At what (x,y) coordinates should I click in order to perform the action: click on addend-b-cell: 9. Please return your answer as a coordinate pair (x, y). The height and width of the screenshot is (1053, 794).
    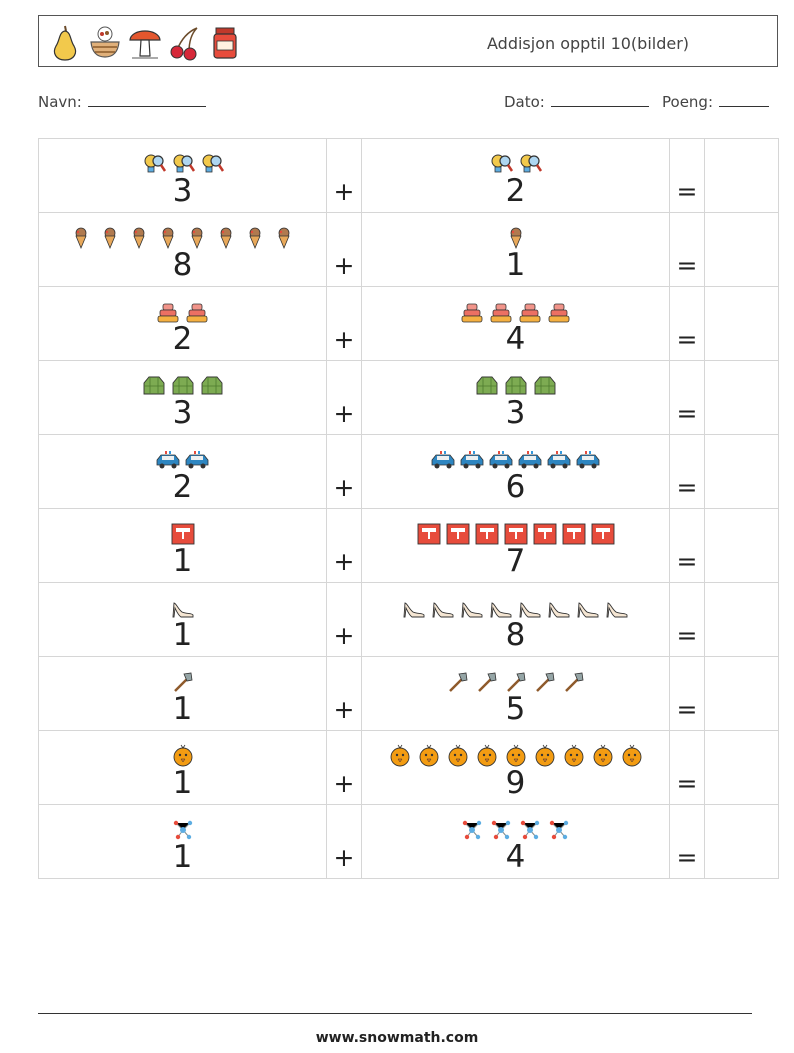
    Looking at the image, I should click on (515, 767).